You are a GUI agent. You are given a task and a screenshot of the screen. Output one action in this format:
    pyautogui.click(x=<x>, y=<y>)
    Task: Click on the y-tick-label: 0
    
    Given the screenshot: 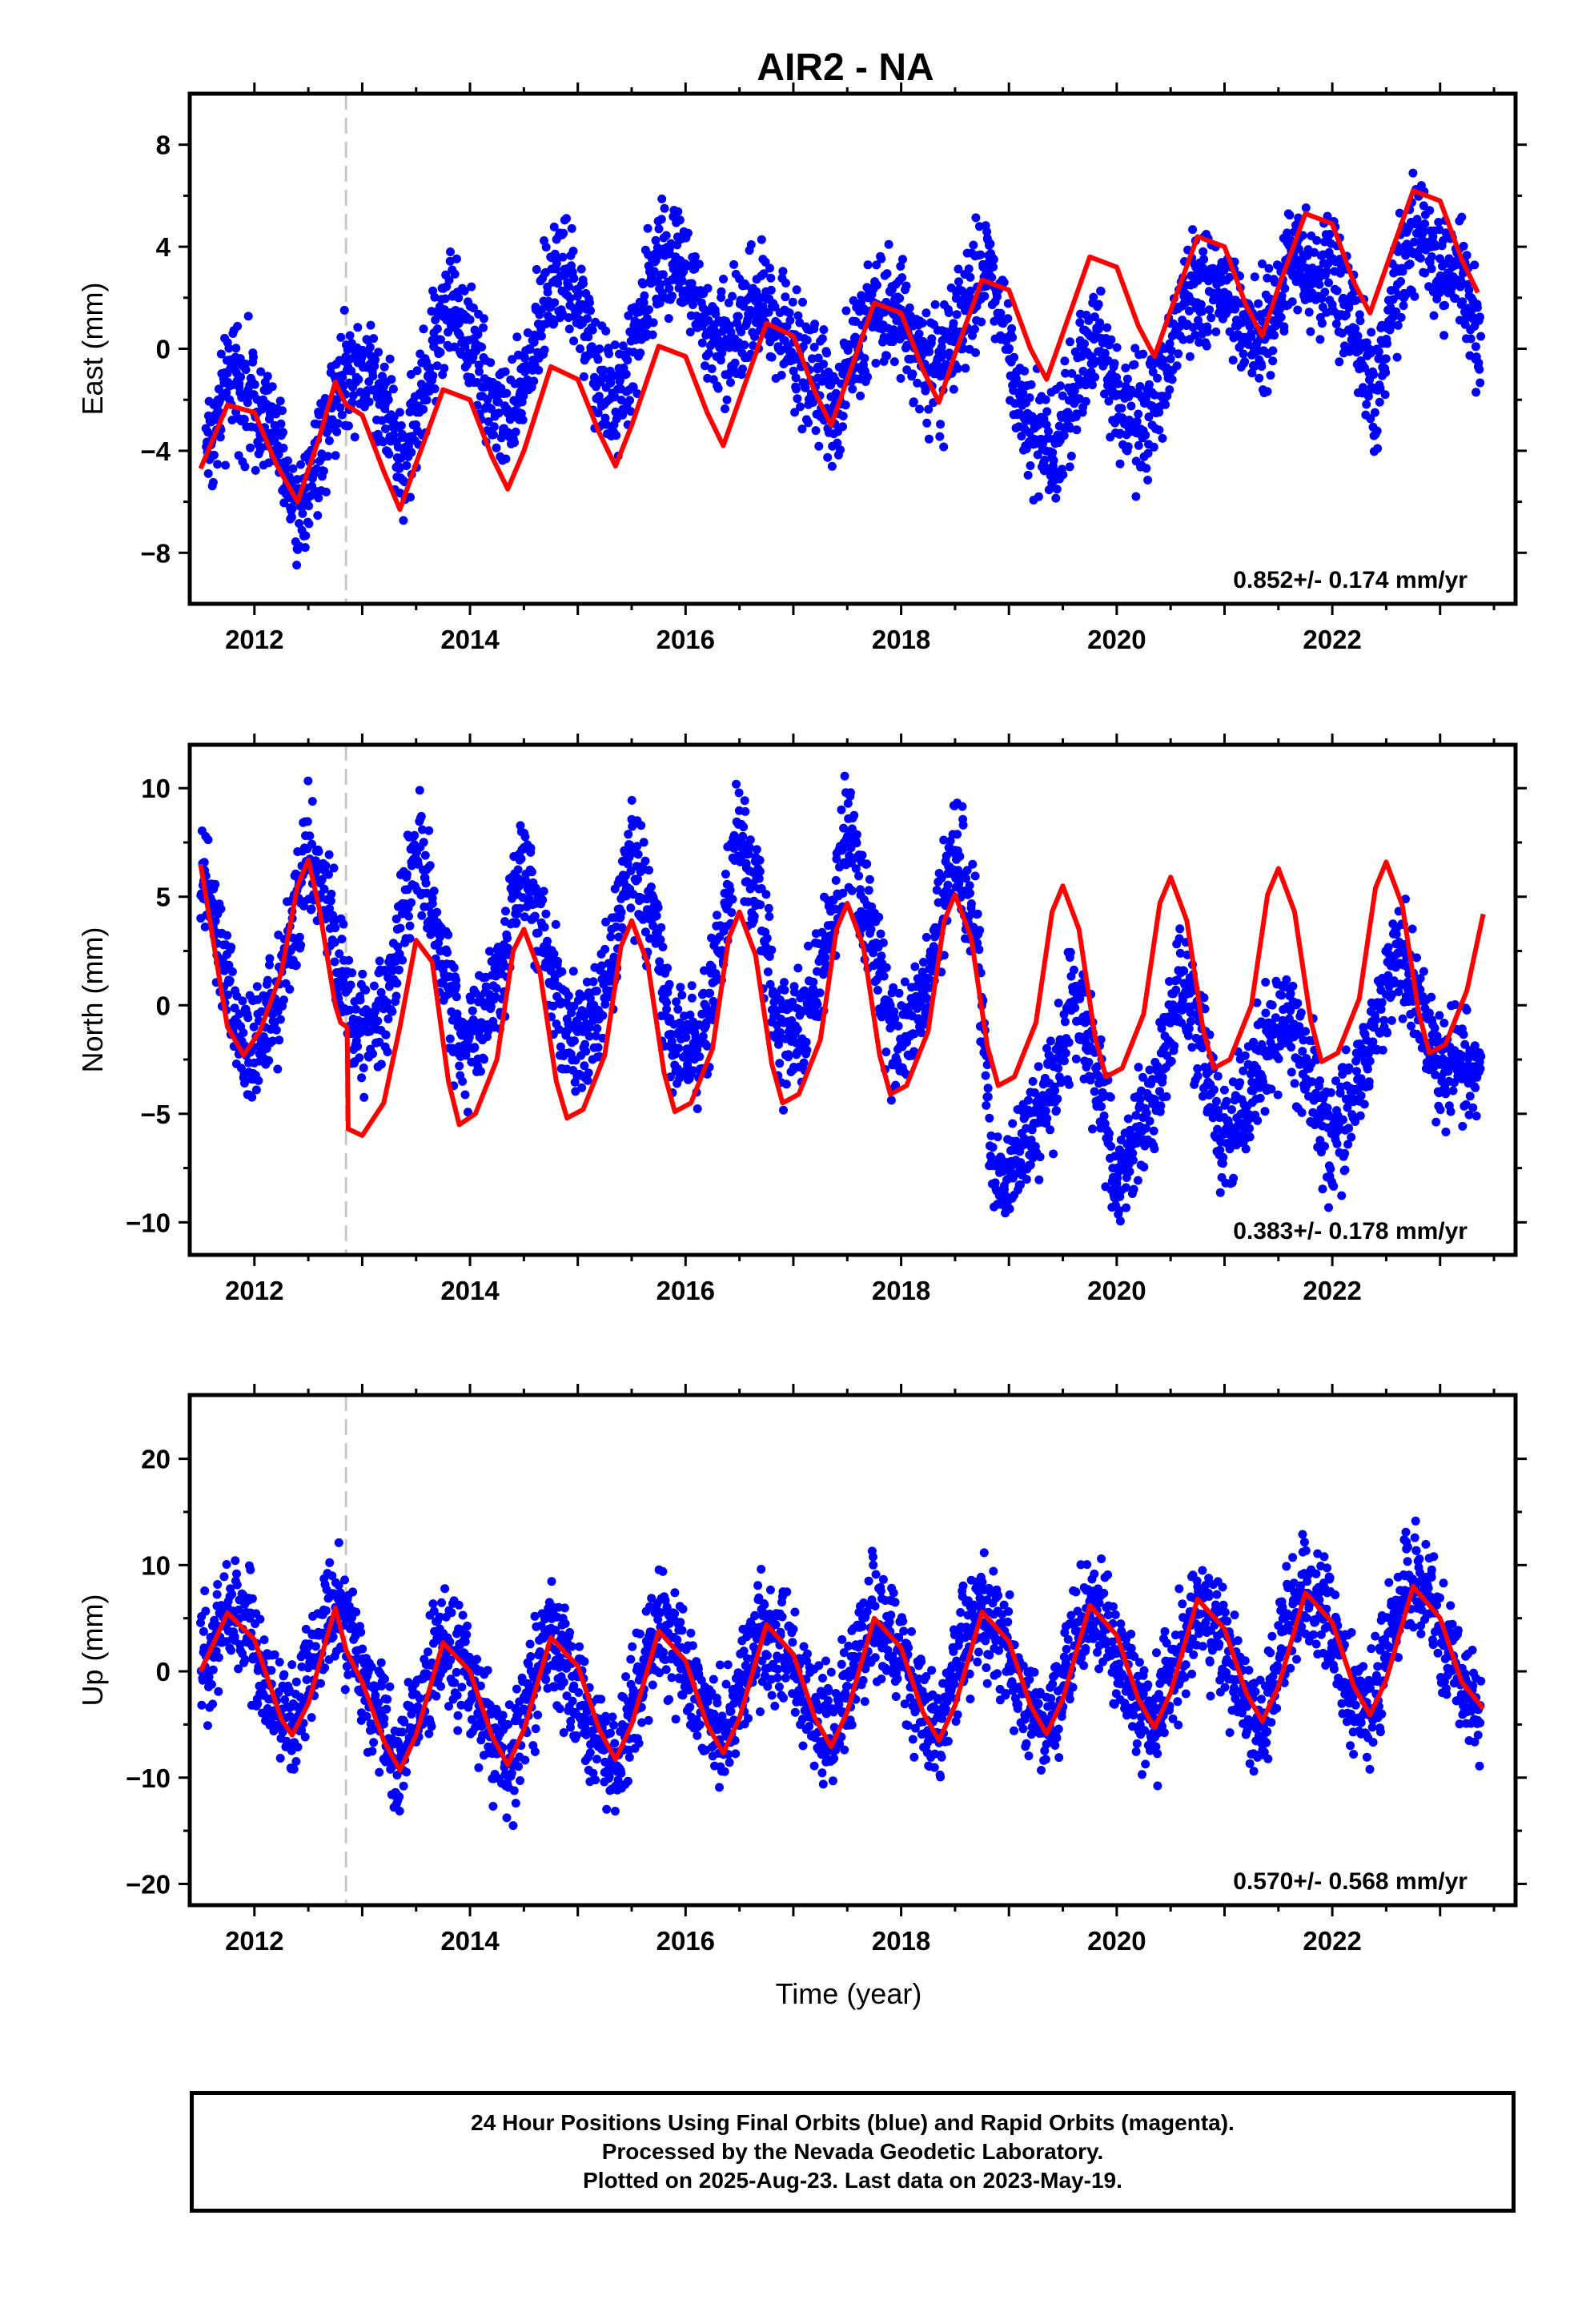 What is the action you would take?
    pyautogui.click(x=164, y=349)
    